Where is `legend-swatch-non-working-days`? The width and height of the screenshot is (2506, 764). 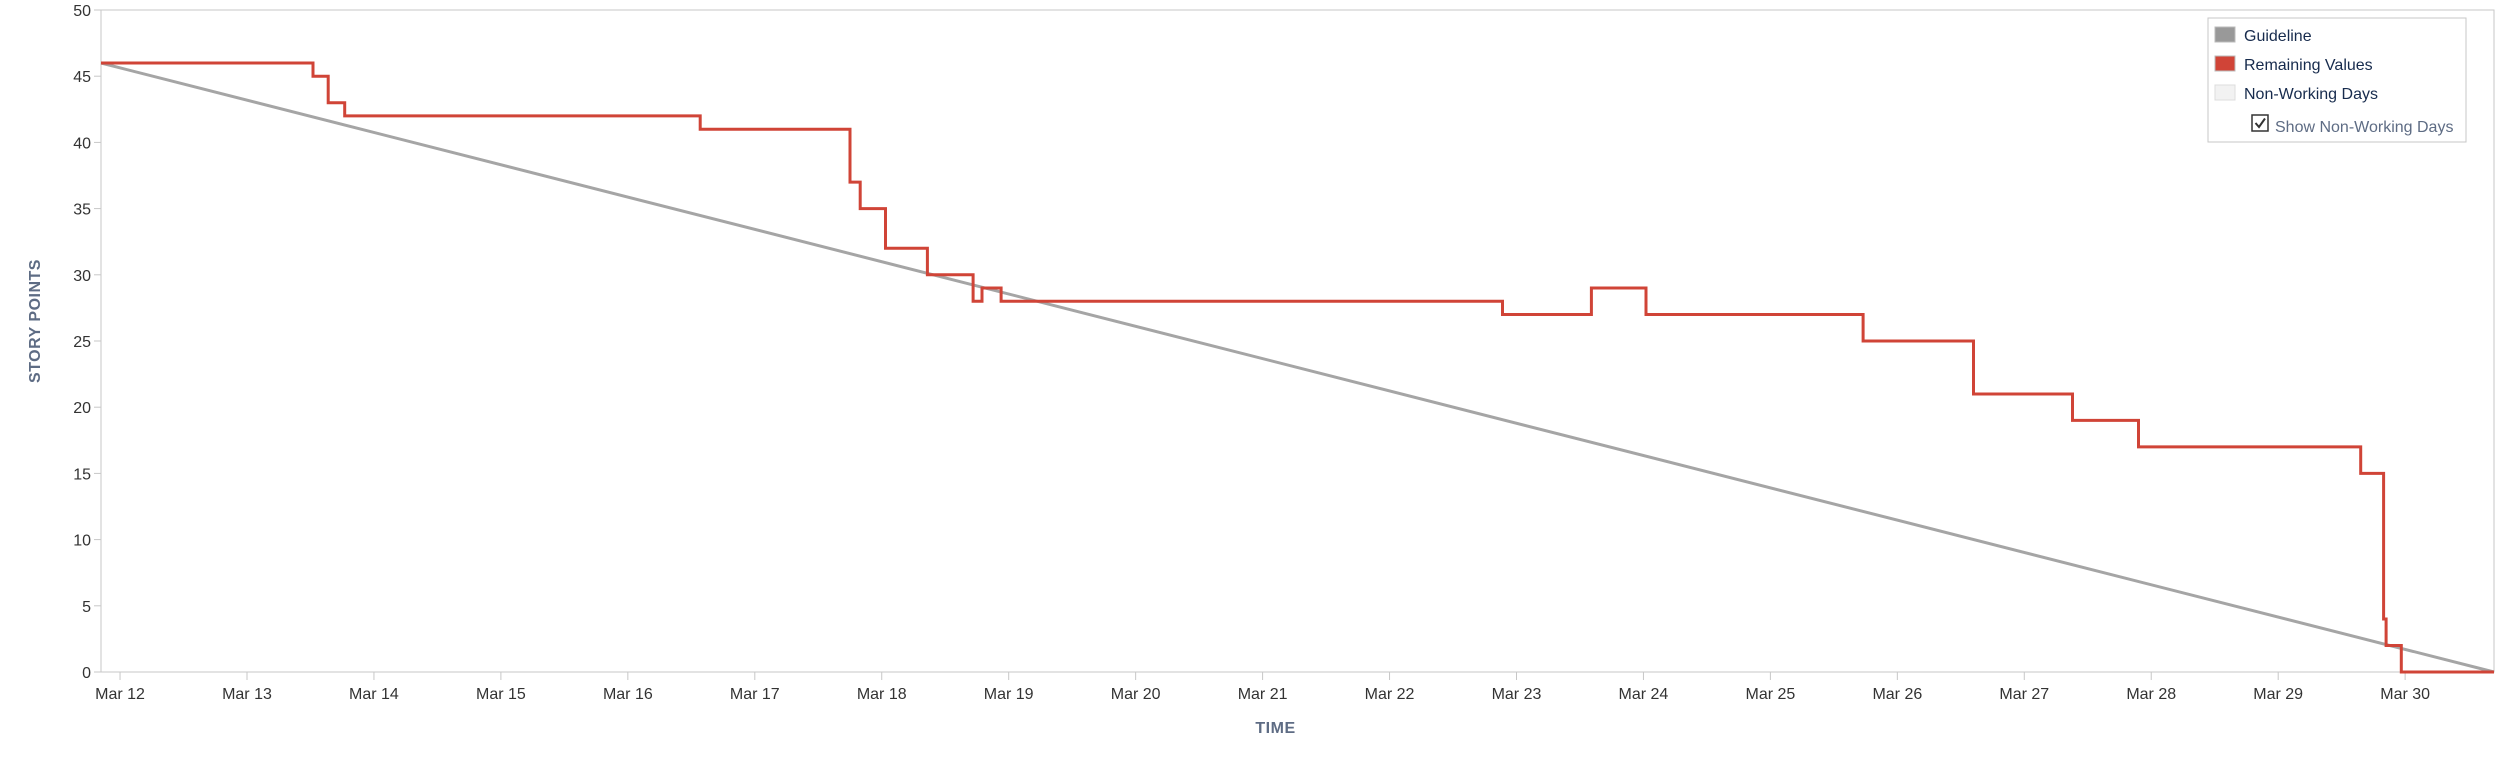
legend-swatch-non-working-days is located at coordinates (2225, 92).